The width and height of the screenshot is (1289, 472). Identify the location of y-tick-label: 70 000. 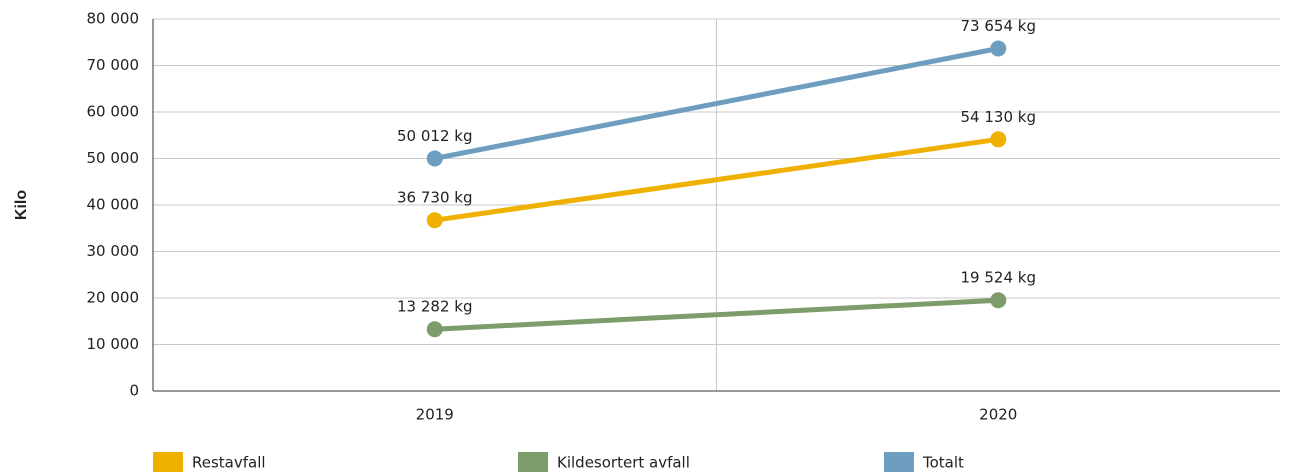
(113, 65).